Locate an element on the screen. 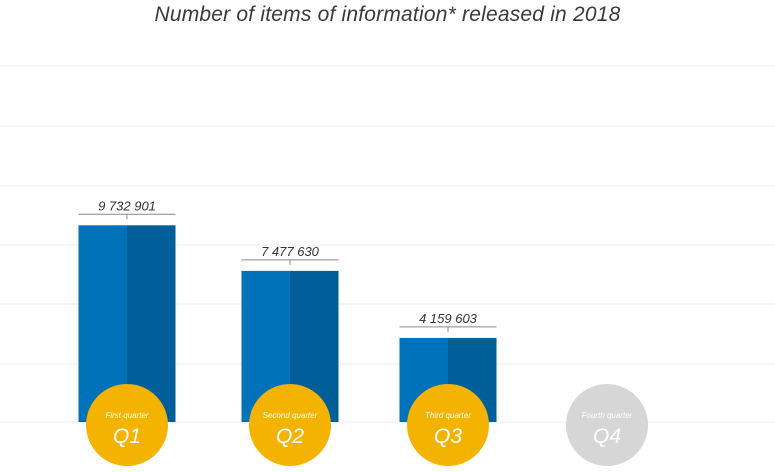 This screenshot has height=472, width=775. tick-label: Q2 is located at coordinates (290, 436).